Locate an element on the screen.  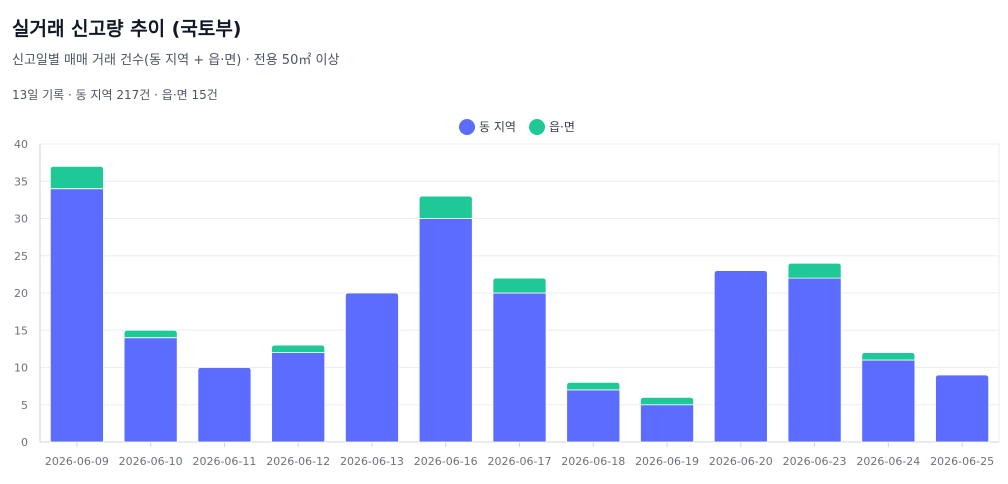
x-tick-label: 2026-06-24 is located at coordinates (888, 461).